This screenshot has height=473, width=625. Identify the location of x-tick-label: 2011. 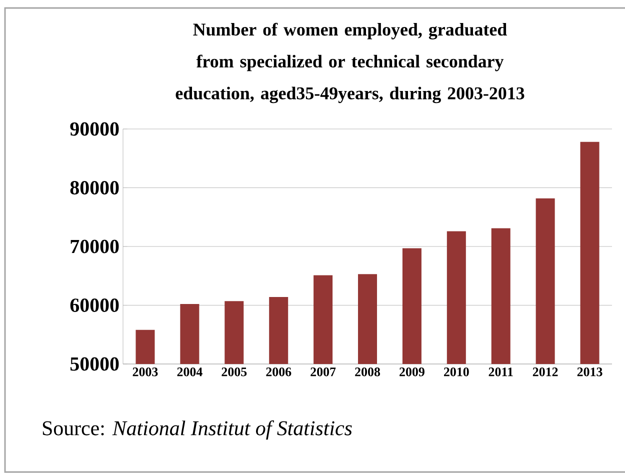
(500, 372).